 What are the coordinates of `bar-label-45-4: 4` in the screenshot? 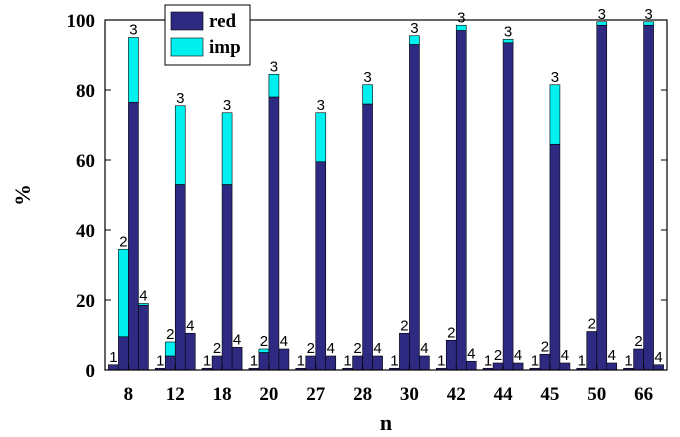 It's located at (565, 355).